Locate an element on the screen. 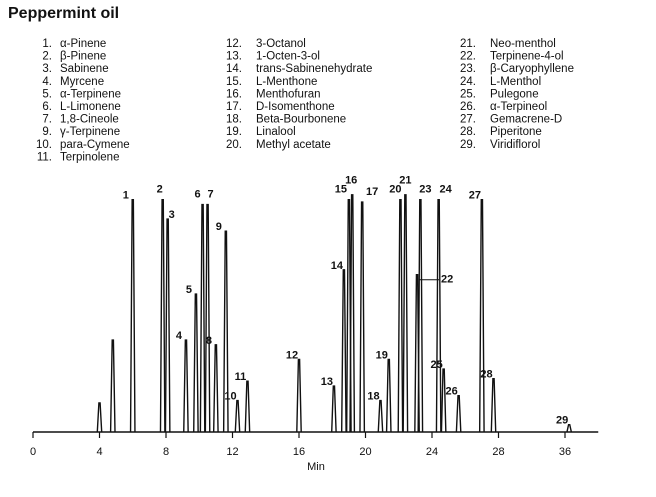 This screenshot has height=497, width=656. legend-number: 12. is located at coordinates (234, 44).